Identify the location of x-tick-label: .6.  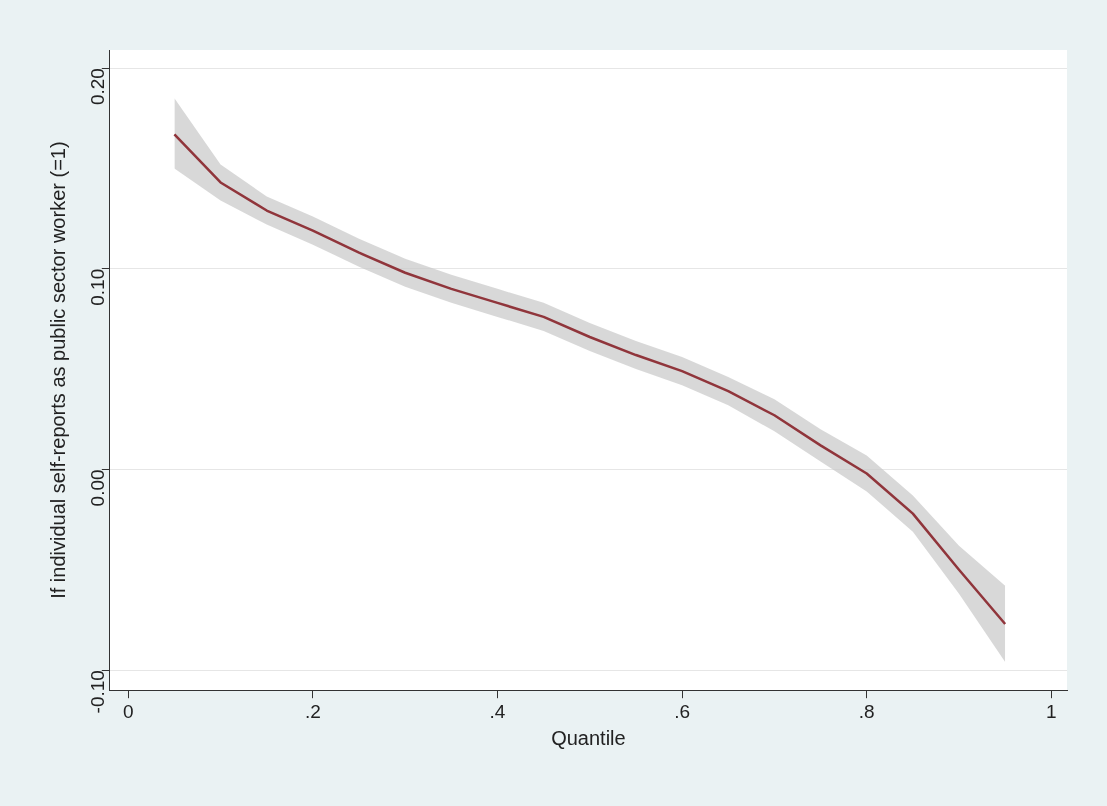
(682, 711).